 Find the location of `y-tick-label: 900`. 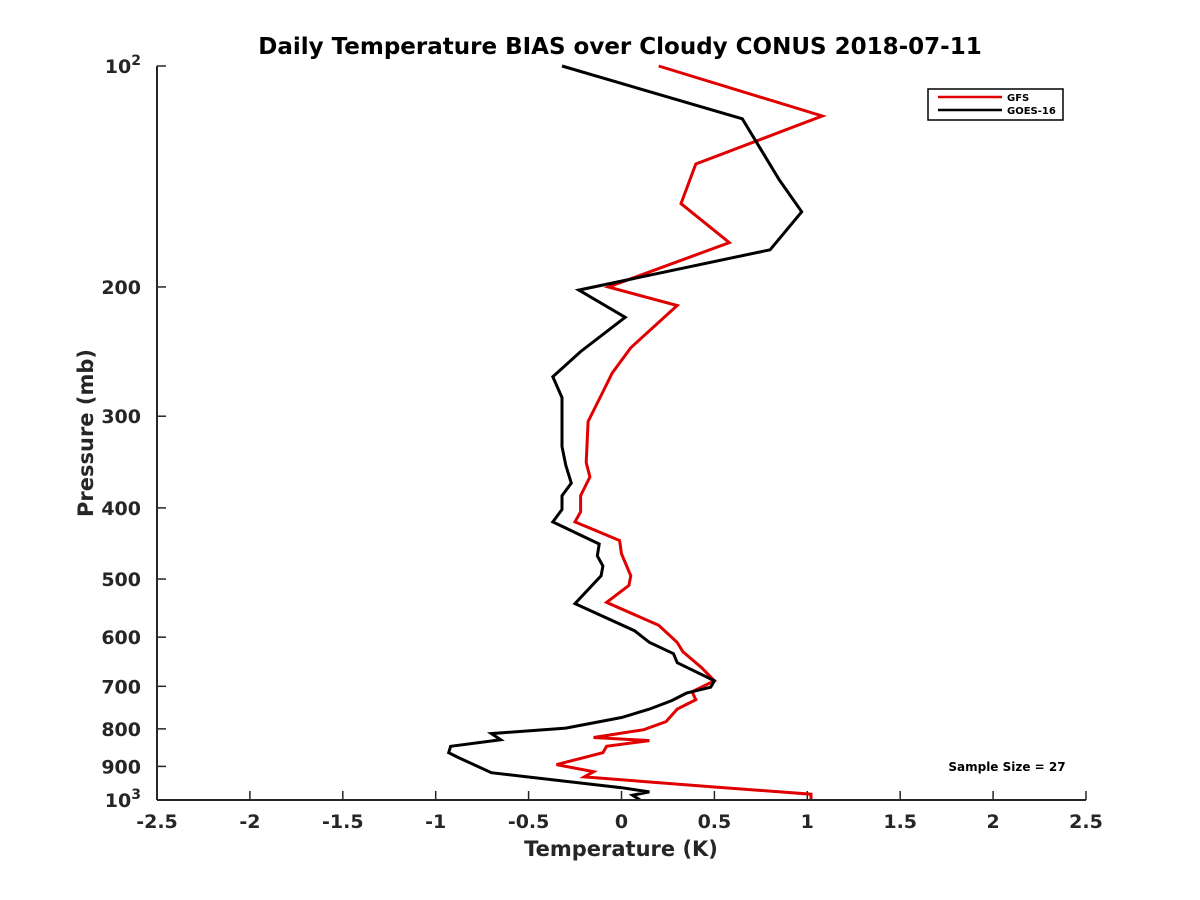

y-tick-label: 900 is located at coordinates (121, 767).